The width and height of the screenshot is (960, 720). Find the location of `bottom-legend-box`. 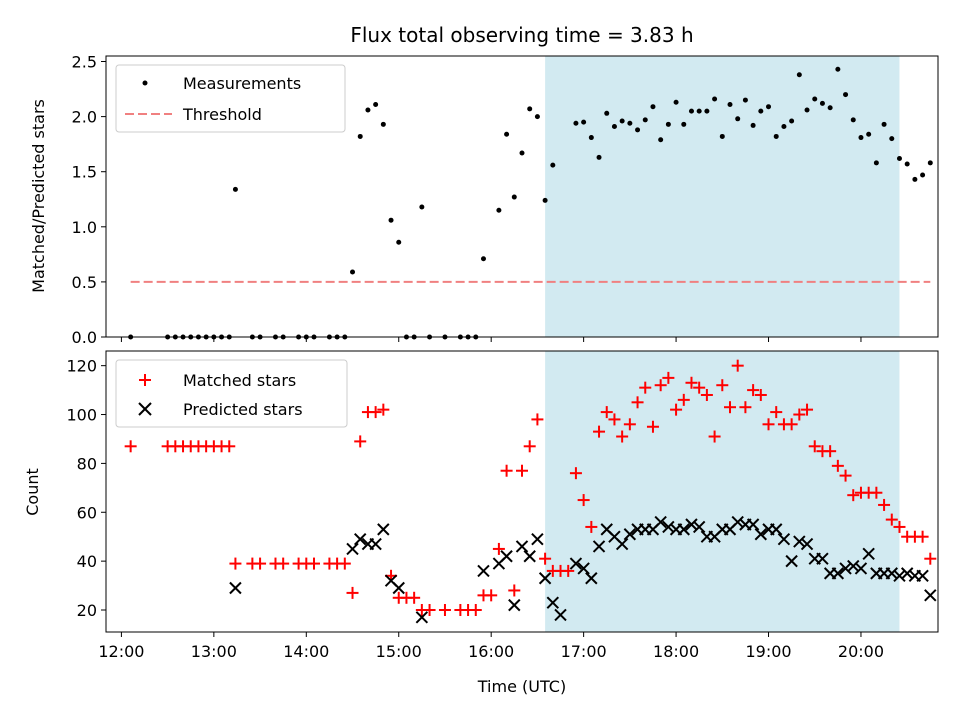

bottom-legend-box is located at coordinates (231, 393).